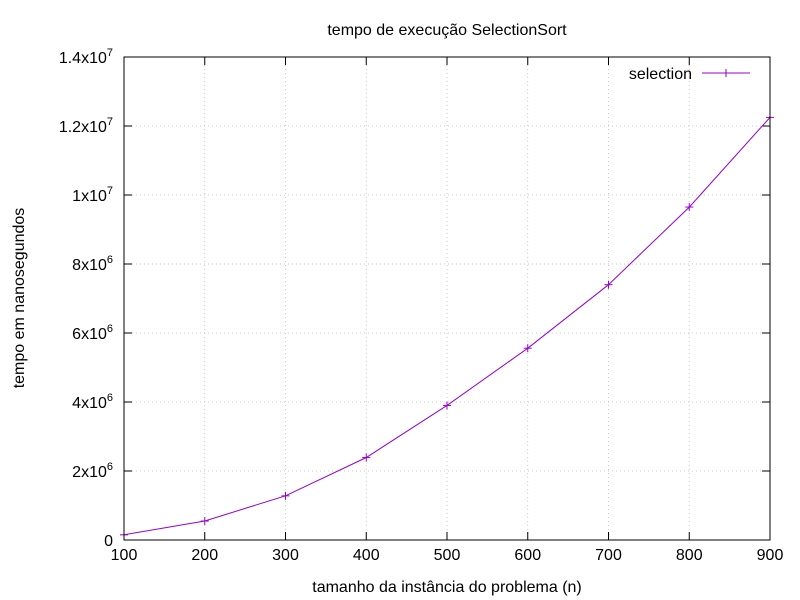  What do you see at coordinates (660, 74) in the screenshot?
I see `legend-label: selection` at bounding box center [660, 74].